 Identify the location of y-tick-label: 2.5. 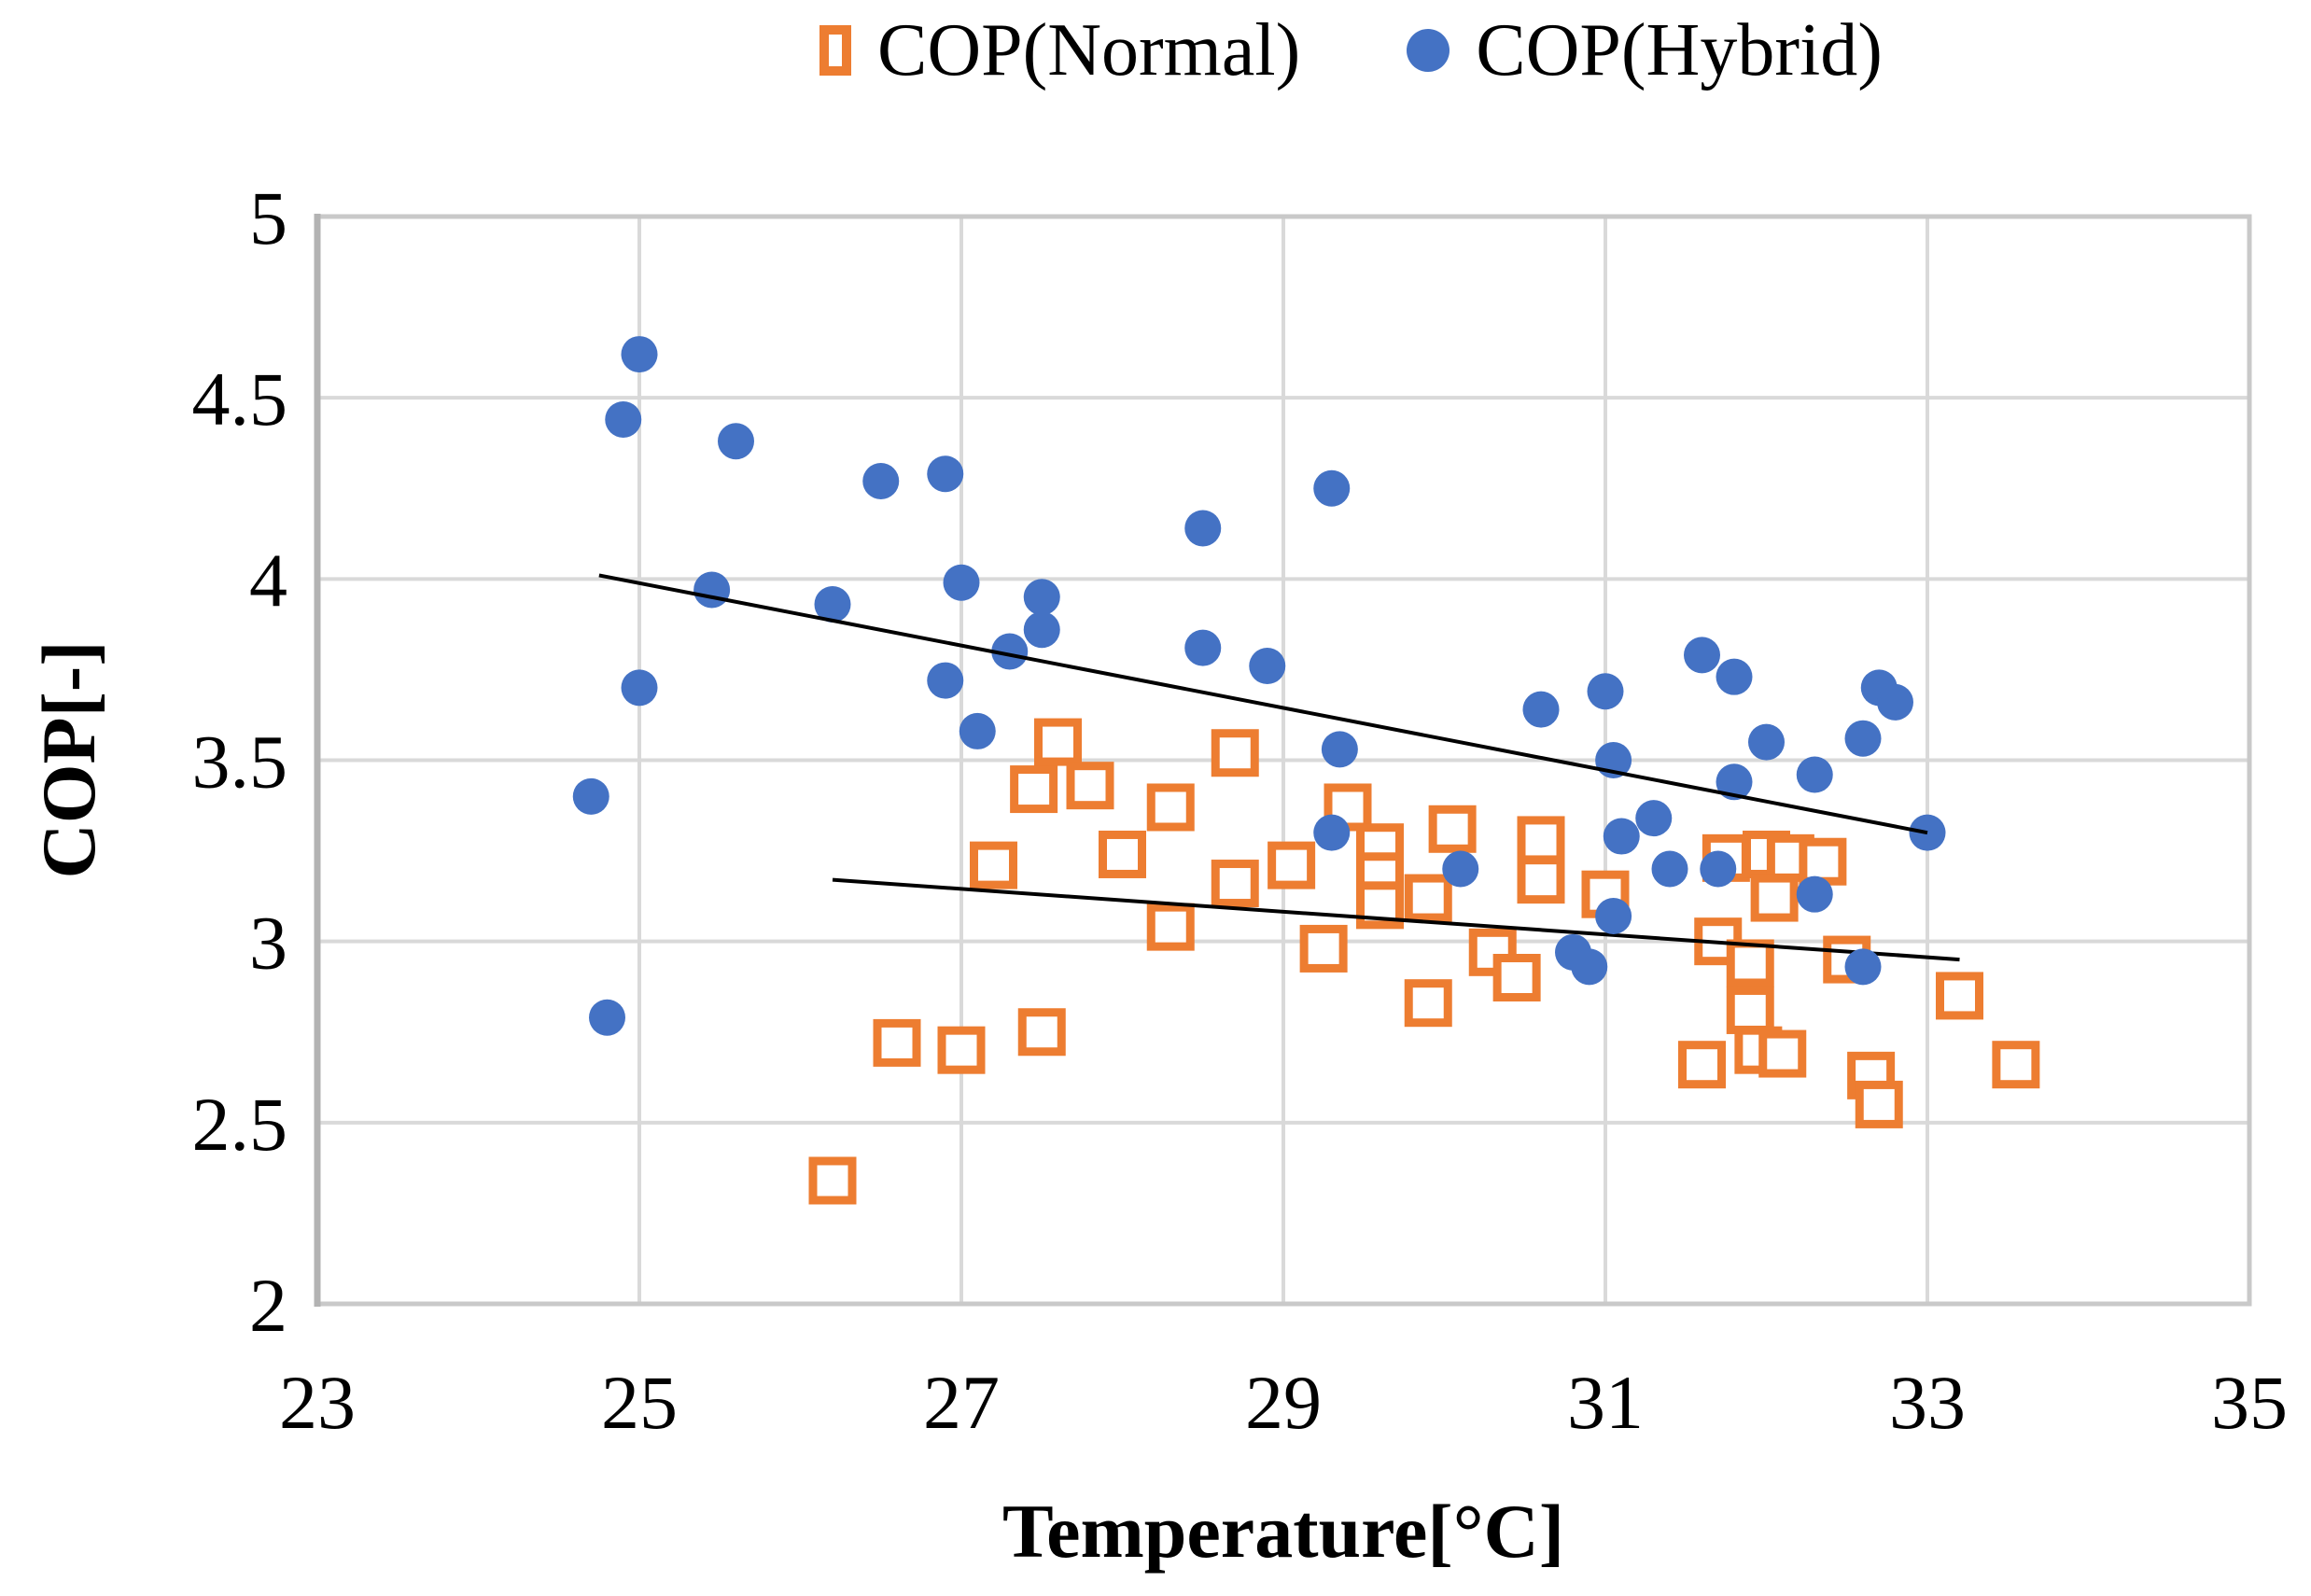
(240, 1124).